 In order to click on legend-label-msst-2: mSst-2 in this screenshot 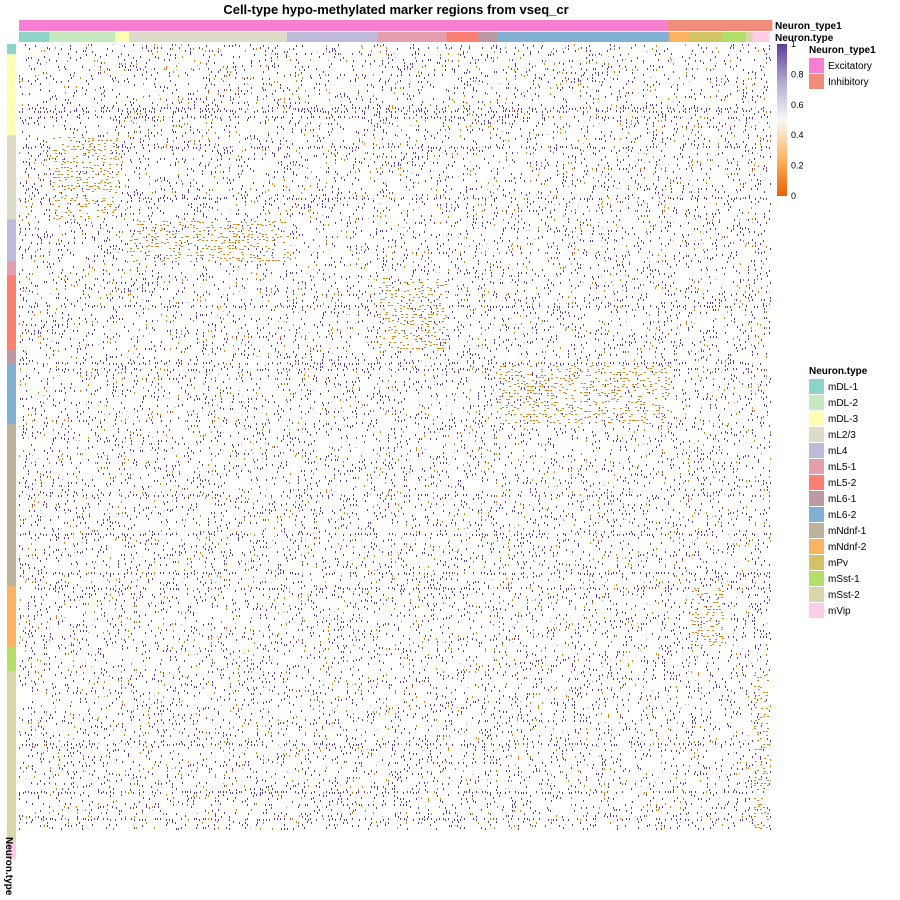, I will do `click(844, 595)`.